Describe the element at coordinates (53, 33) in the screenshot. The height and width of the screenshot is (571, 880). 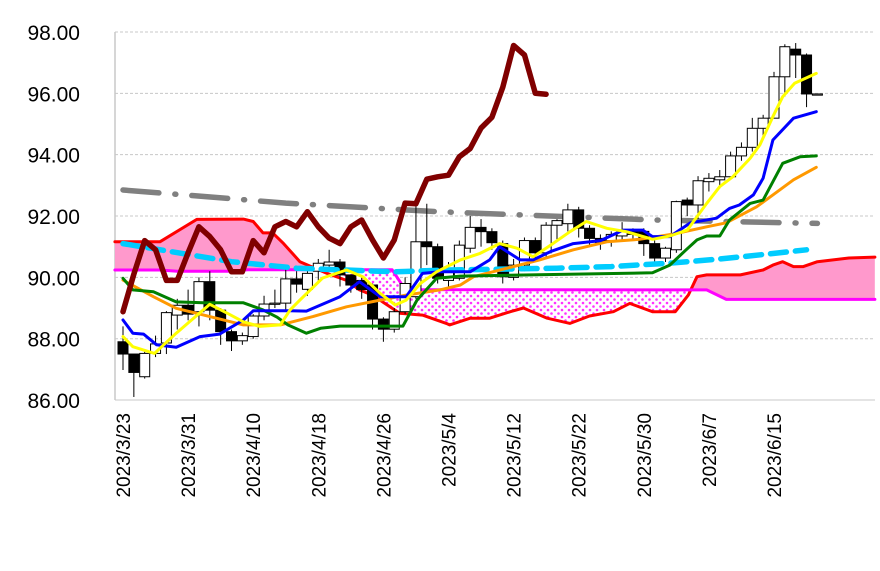
I see `y-tick-label: 98.00` at that location.